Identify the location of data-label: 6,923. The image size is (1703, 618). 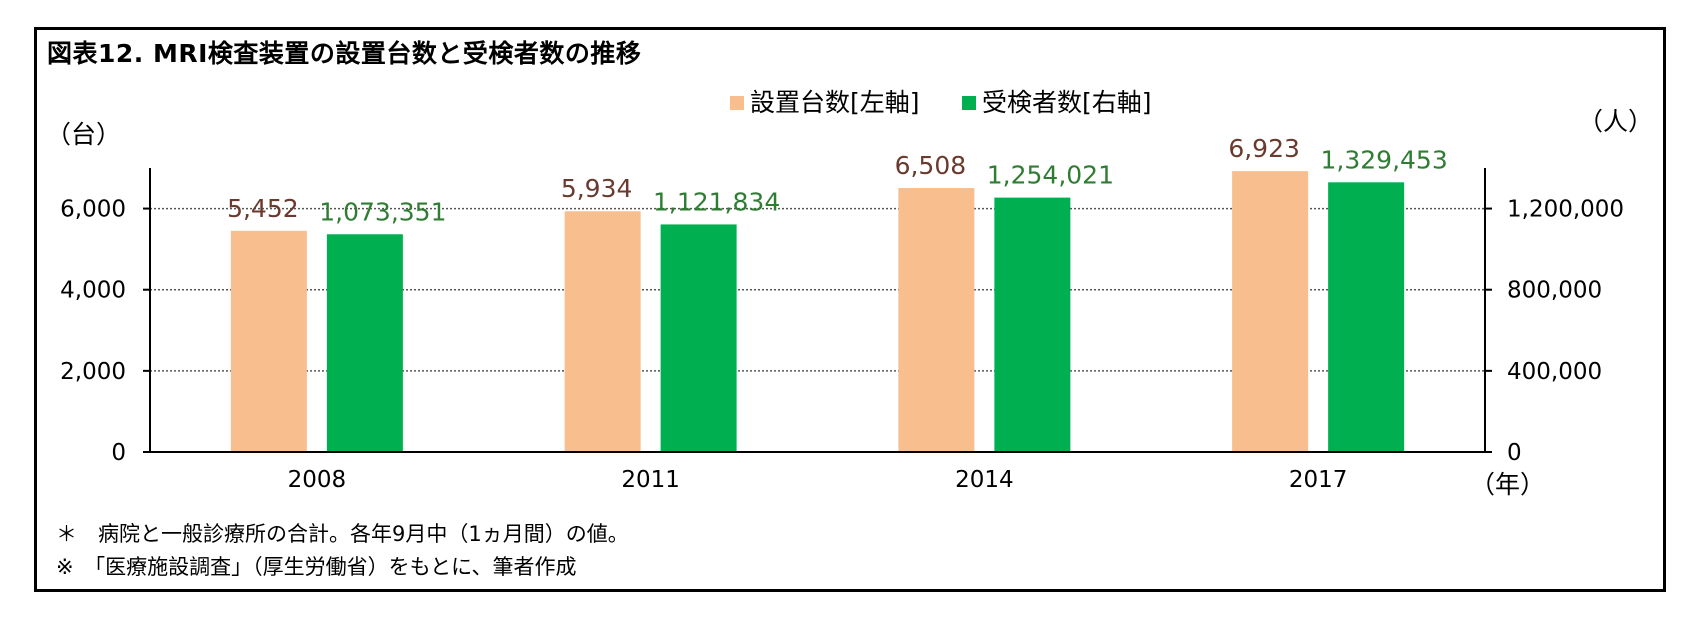
(1264, 148).